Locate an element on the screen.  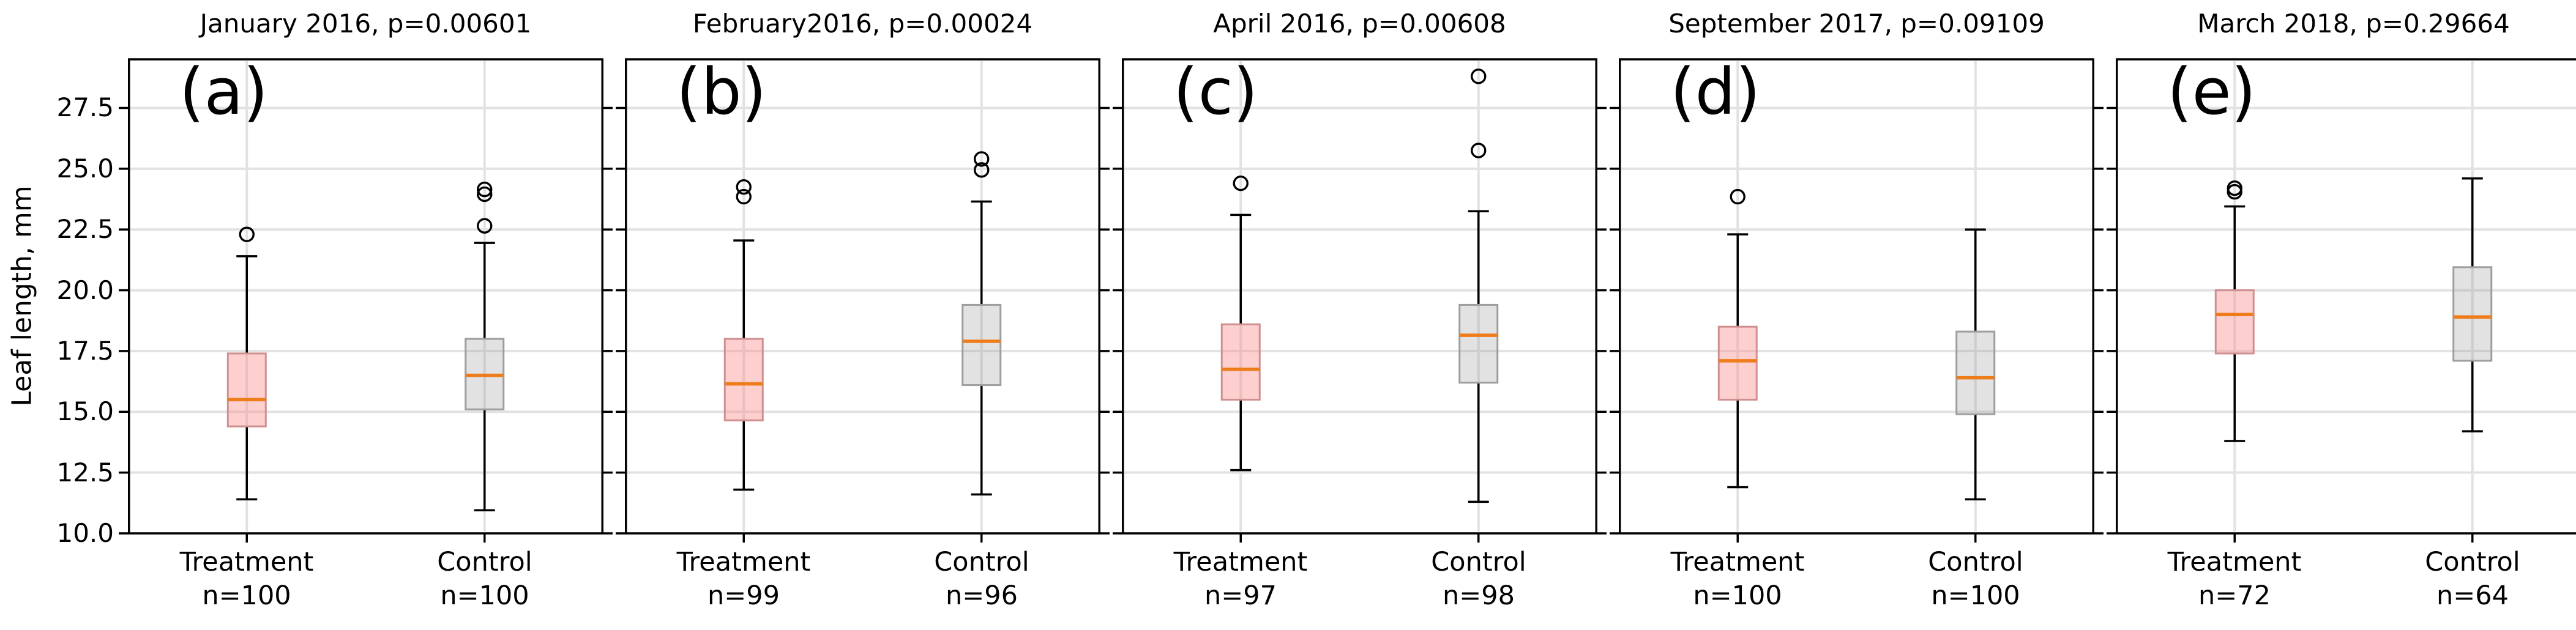
x-tick-label-treatment: Treatment n=99 is located at coordinates (743, 579).